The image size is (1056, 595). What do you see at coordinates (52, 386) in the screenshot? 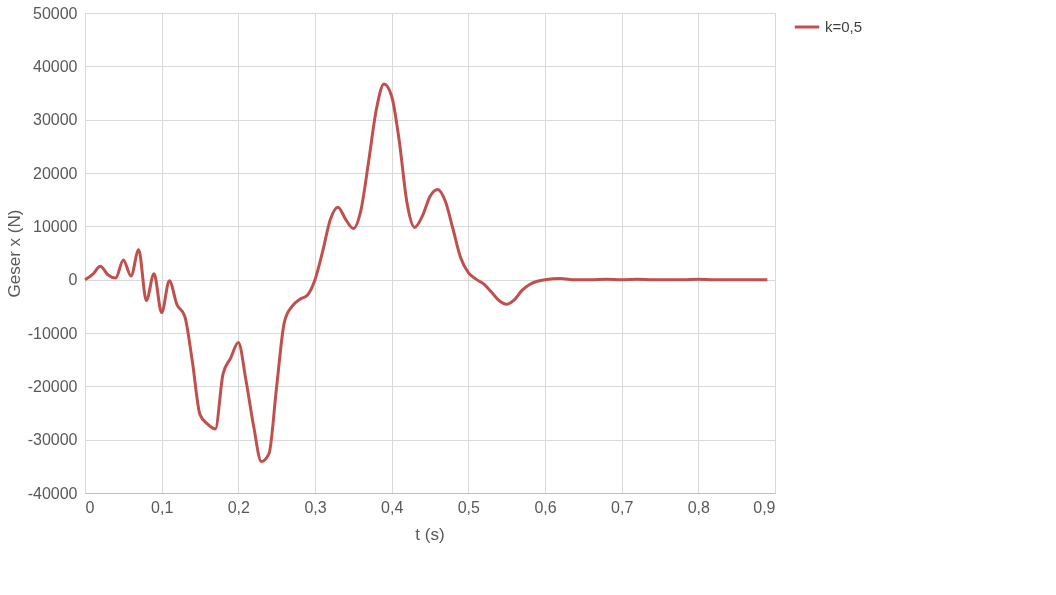
I see `y-tick-label: -20000` at bounding box center [52, 386].